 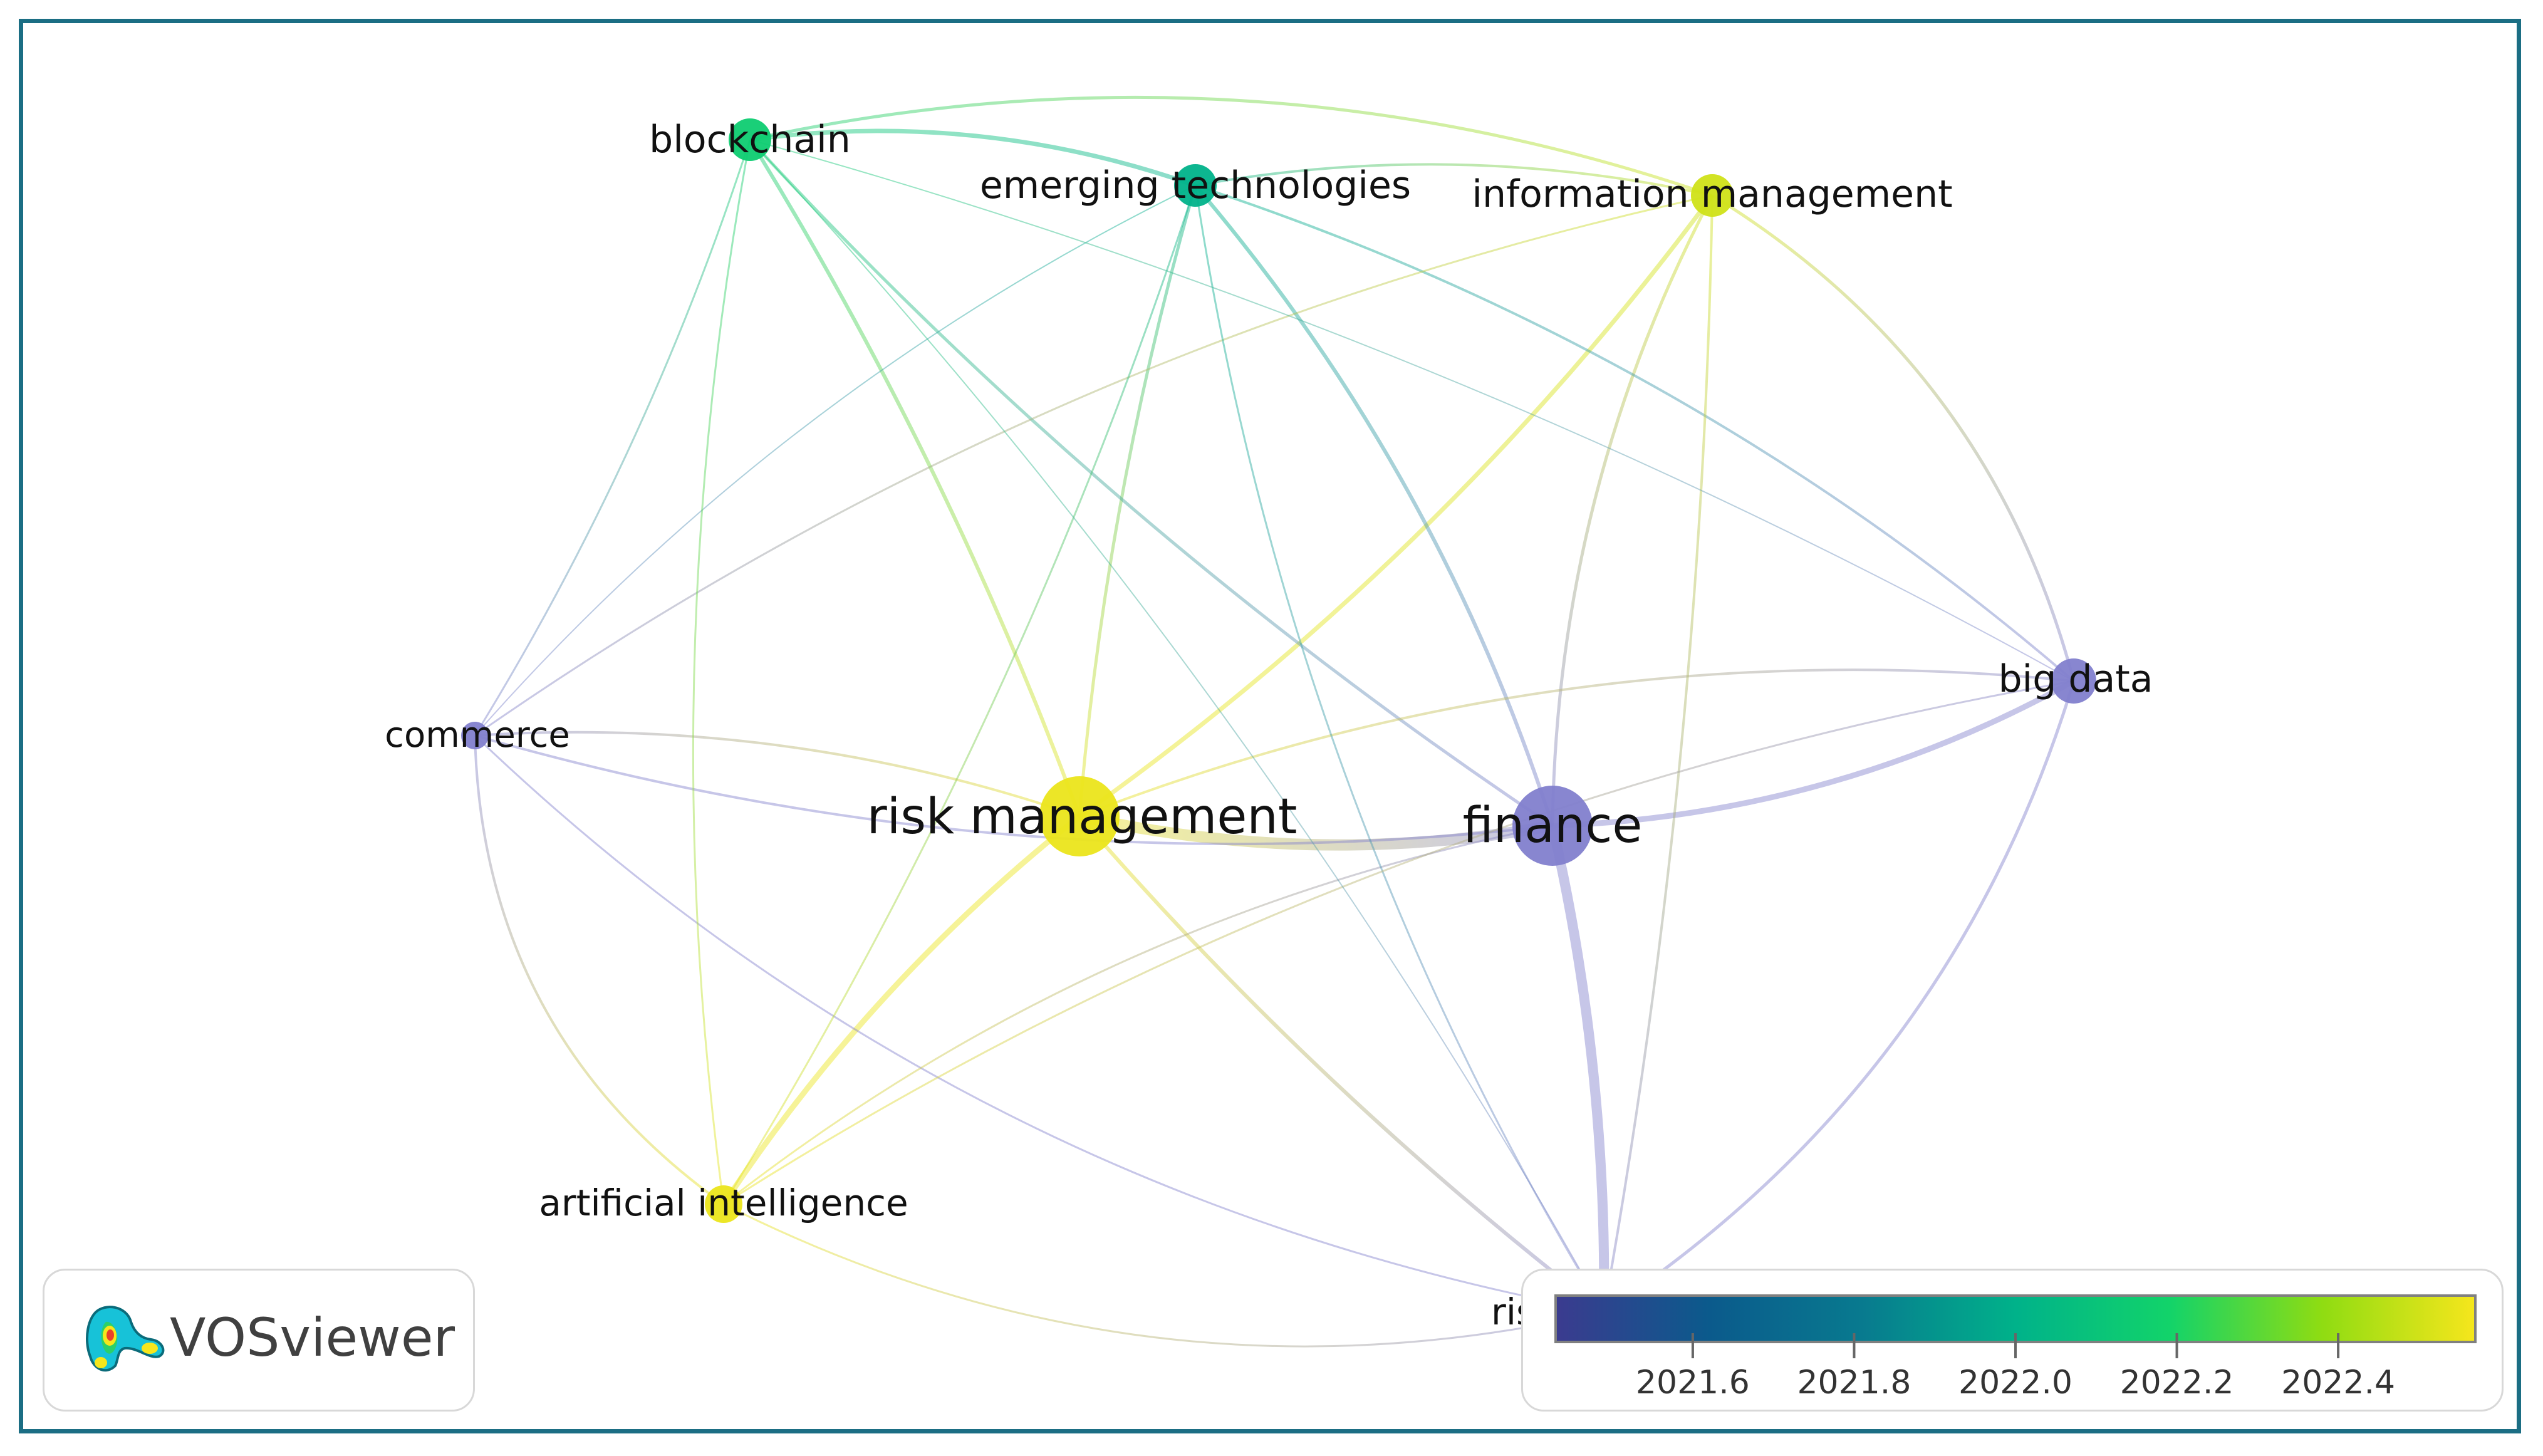 I want to click on vosviewer-logo-icon, so click(x=125, y=1339).